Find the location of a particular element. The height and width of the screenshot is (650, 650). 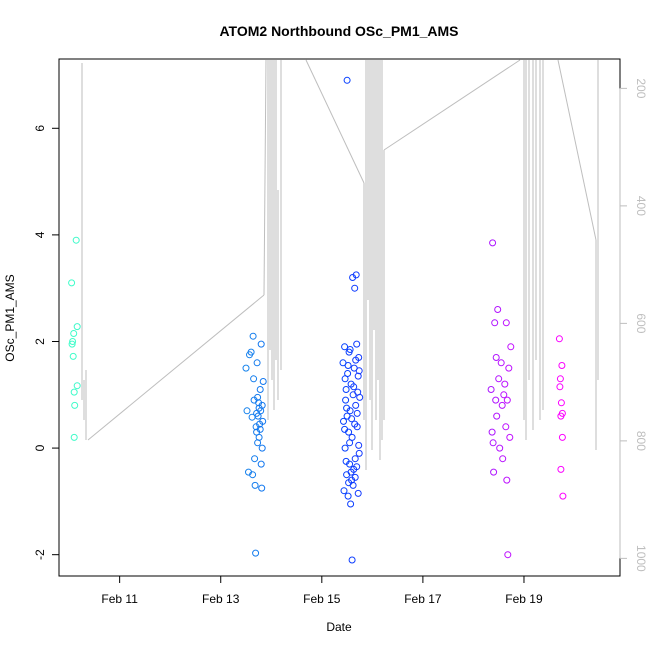

y-axis-label: OSc_PM1_AMS is located at coordinates (10, 317).